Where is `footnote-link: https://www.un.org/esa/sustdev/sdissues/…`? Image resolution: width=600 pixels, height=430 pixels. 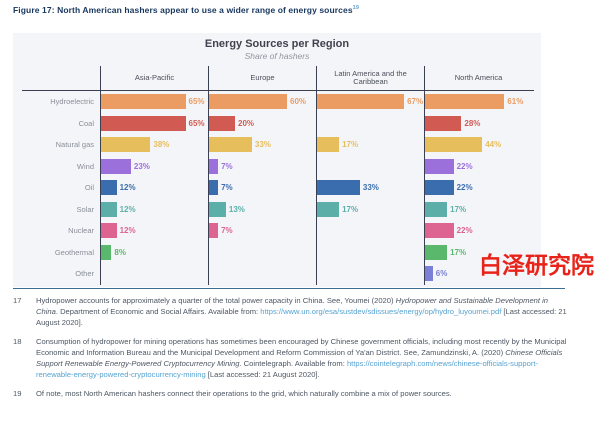
footnote-link: https://www.un.org/esa/sustdev/sdissues/… is located at coordinates (381, 311).